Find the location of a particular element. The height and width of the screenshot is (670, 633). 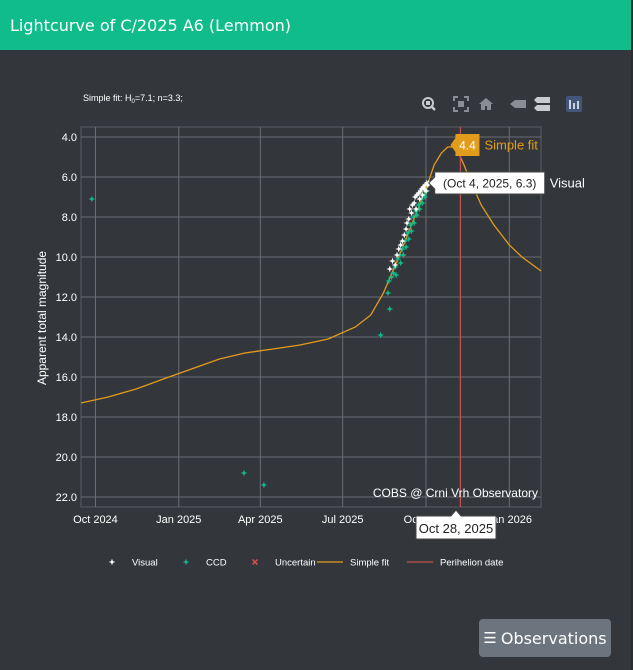

y-tick-label: 10.0 is located at coordinates (66, 258).